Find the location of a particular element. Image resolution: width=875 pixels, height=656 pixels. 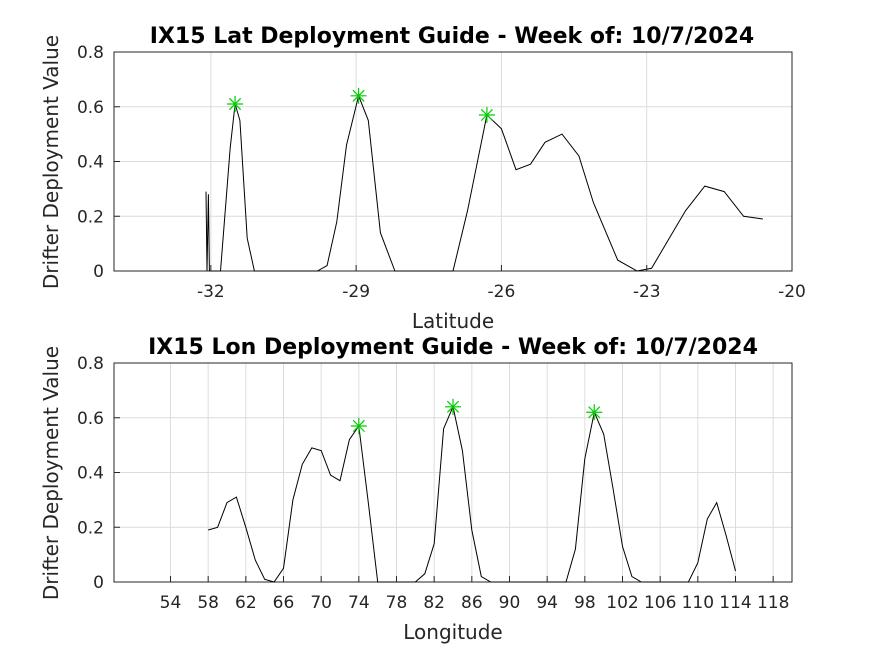

lat-x-tick-label: -32 is located at coordinates (211, 292).